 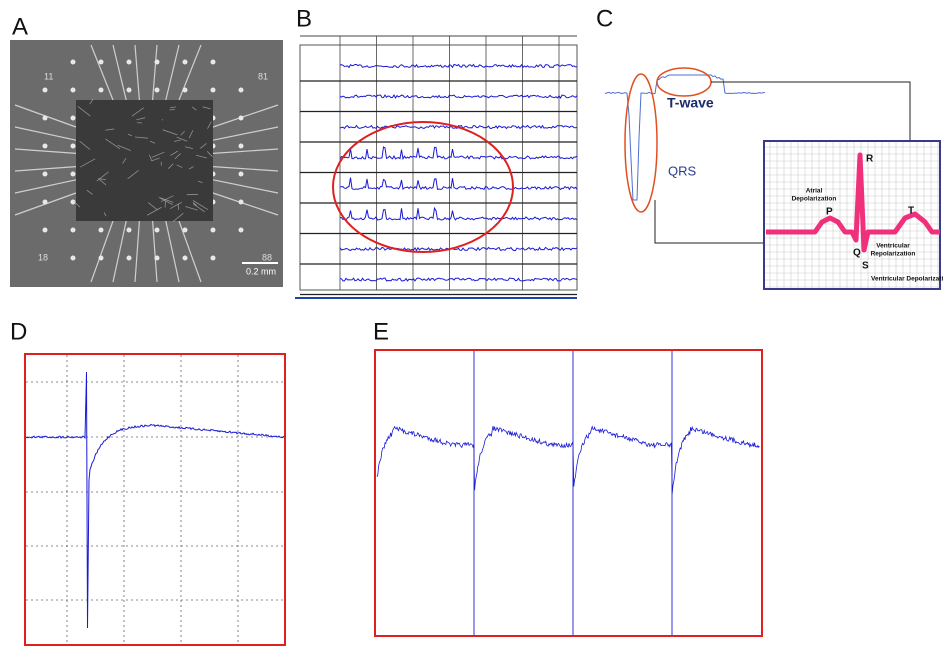 I want to click on panel-label: C, so click(x=604, y=18).